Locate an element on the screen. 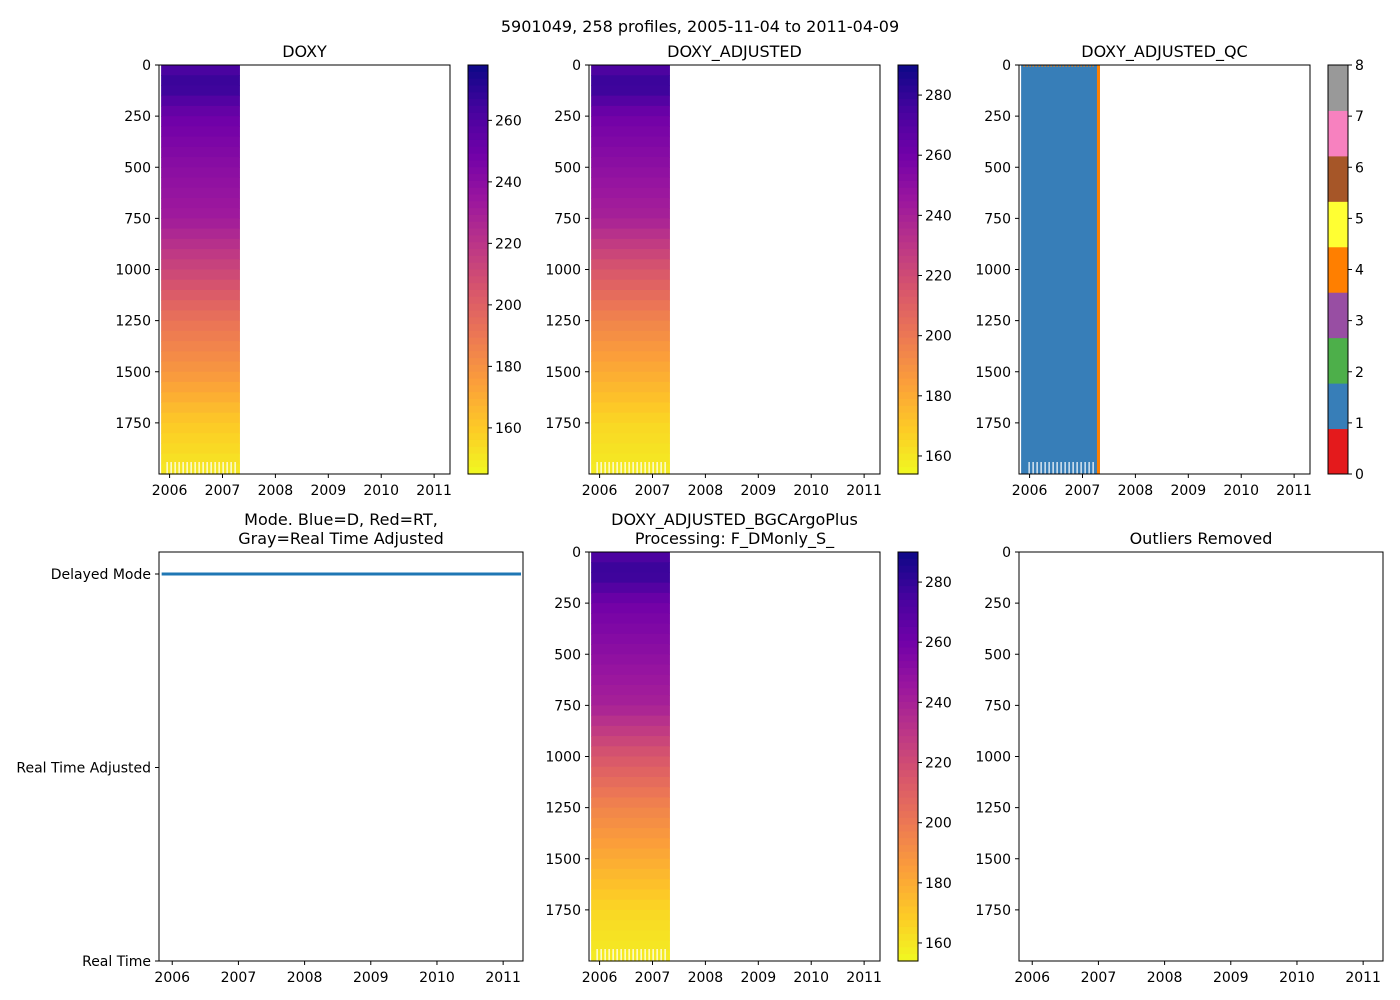 The width and height of the screenshot is (1400, 1000). panel-doxy-ytick-label-1750: 1750 is located at coordinates (133, 424).